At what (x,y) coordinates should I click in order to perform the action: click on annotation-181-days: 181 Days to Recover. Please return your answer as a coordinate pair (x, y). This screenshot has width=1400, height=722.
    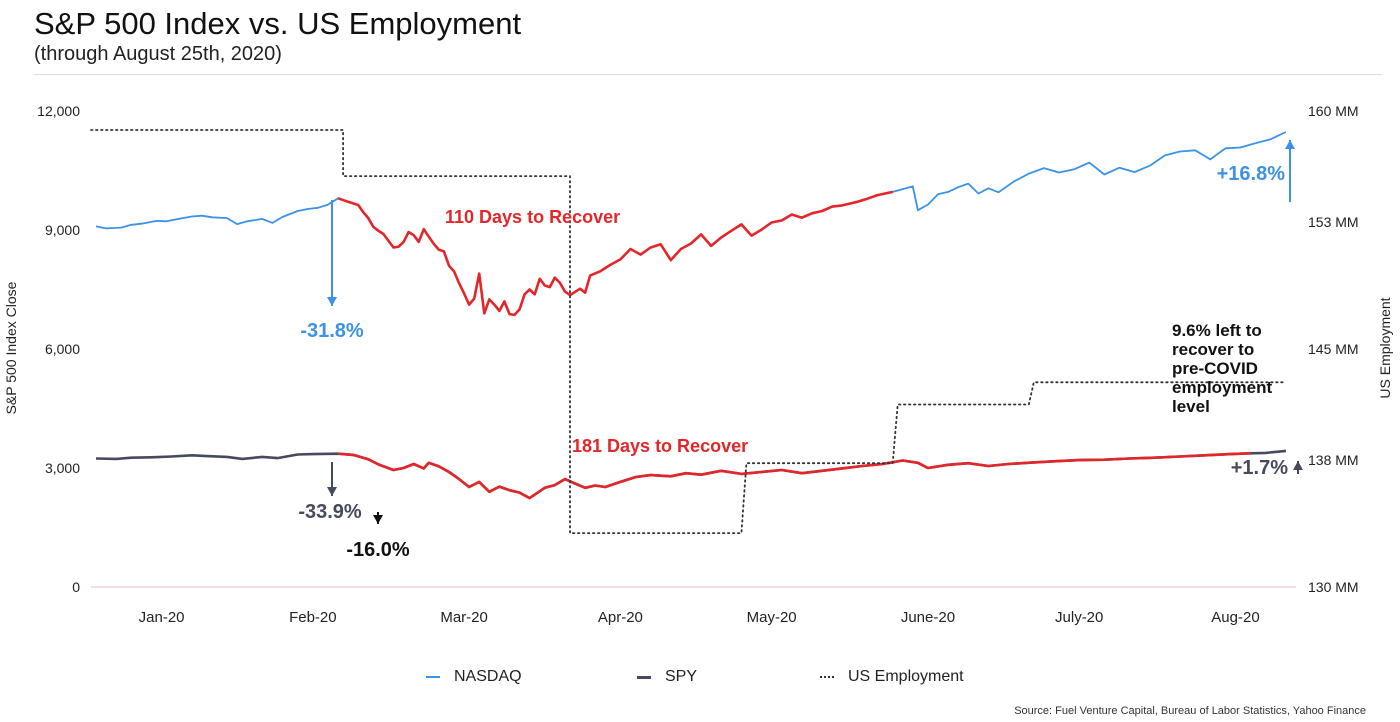
    Looking at the image, I should click on (660, 446).